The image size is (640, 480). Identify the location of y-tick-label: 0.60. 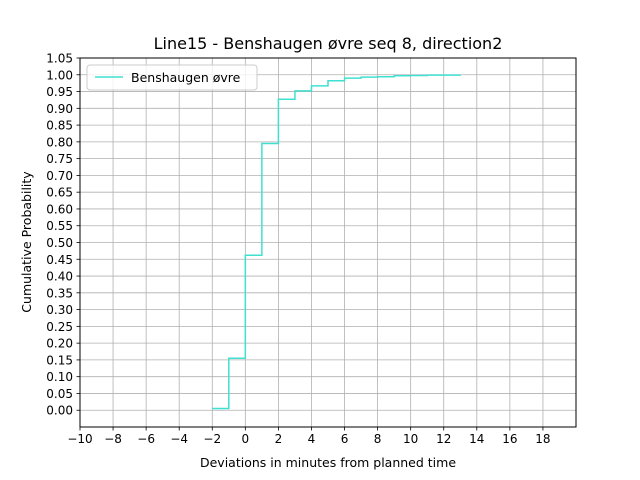
(59, 209).